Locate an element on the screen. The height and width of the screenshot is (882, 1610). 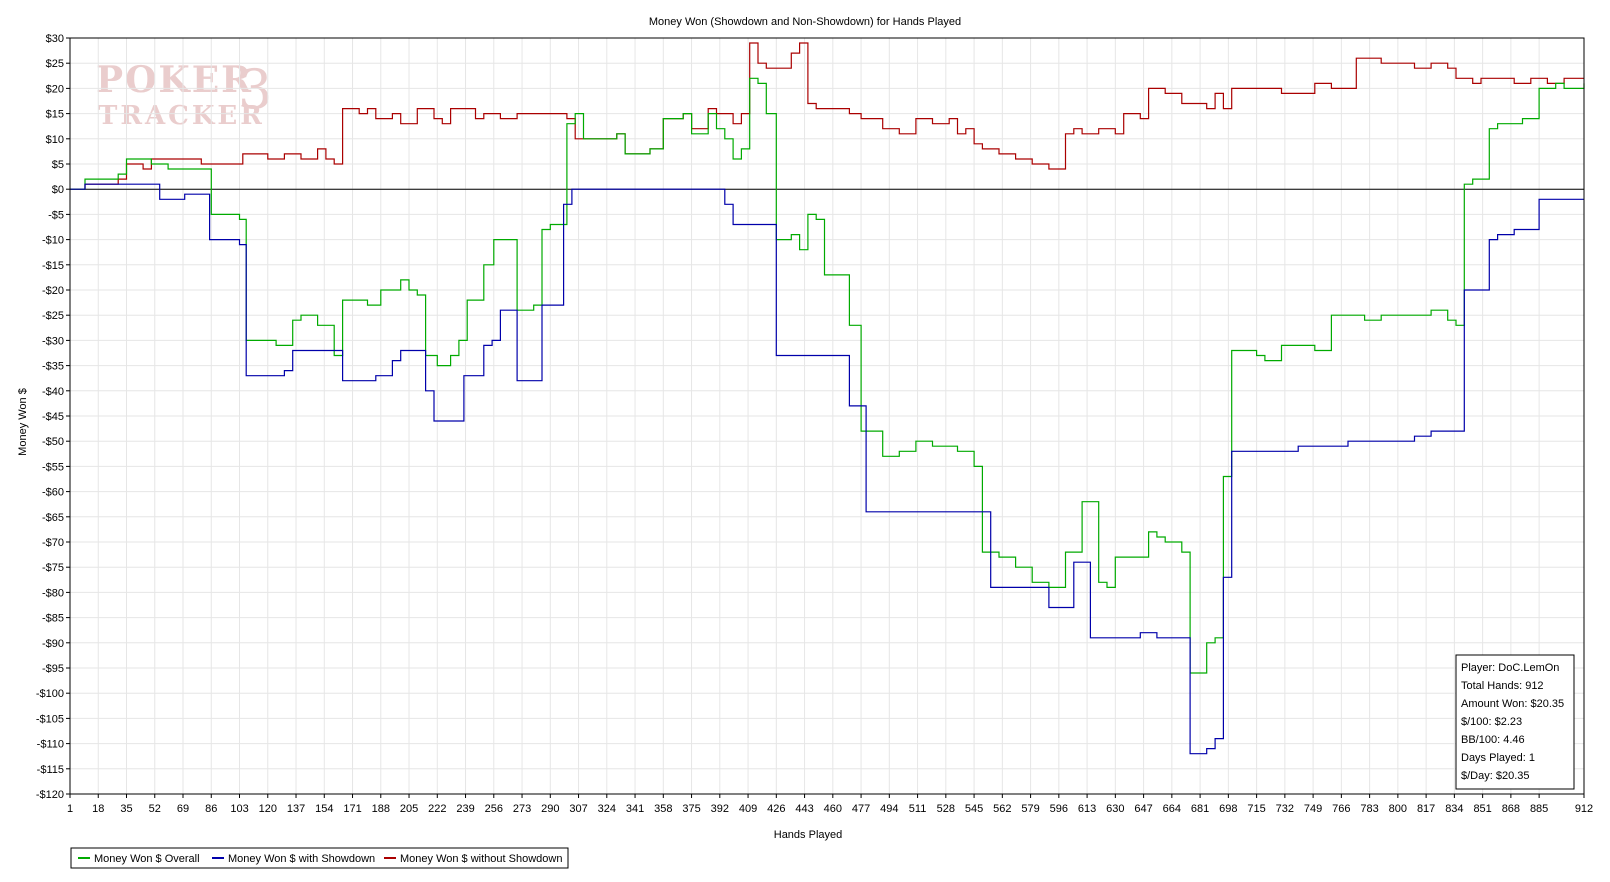
x-tick-label: 783 is located at coordinates (1369, 809).